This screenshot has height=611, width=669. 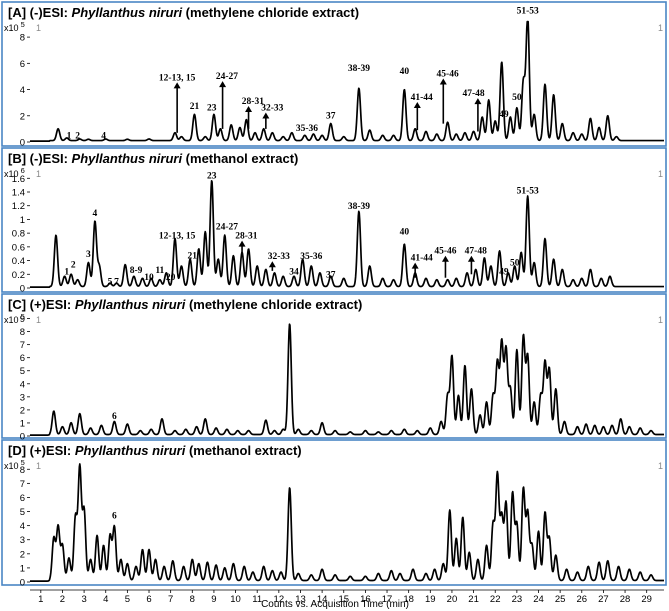 What do you see at coordinates (504, 272) in the screenshot?
I see `peak-label: 49` at bounding box center [504, 272].